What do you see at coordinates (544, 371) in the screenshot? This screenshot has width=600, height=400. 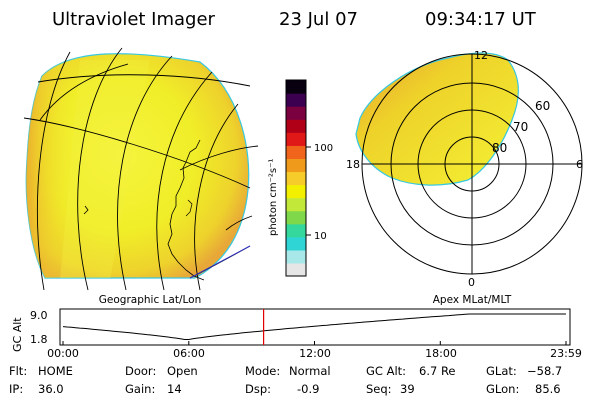 I see `status-glat-value: −58.7` at bounding box center [544, 371].